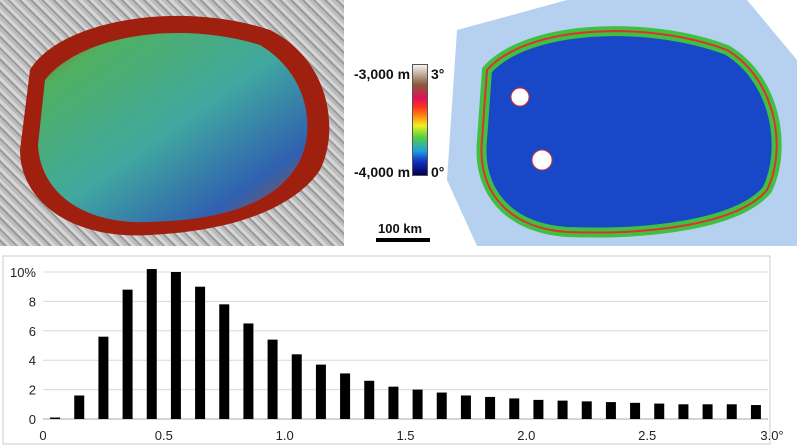 The image size is (800, 447). What do you see at coordinates (403, 240) in the screenshot?
I see `scale-bar` at bounding box center [403, 240].